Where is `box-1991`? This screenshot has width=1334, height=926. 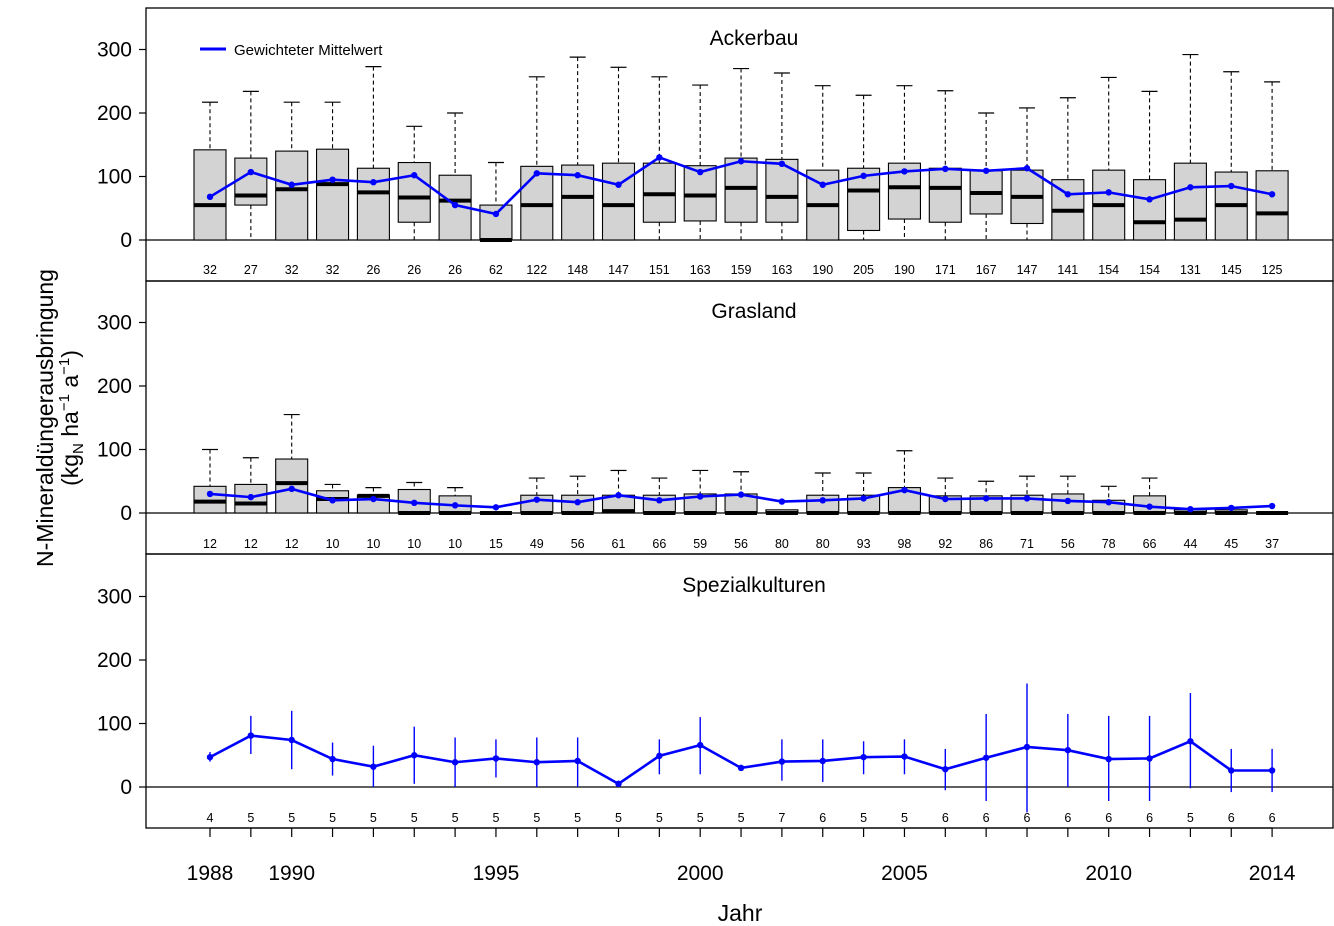
box-1991 is located at coordinates (332, 171).